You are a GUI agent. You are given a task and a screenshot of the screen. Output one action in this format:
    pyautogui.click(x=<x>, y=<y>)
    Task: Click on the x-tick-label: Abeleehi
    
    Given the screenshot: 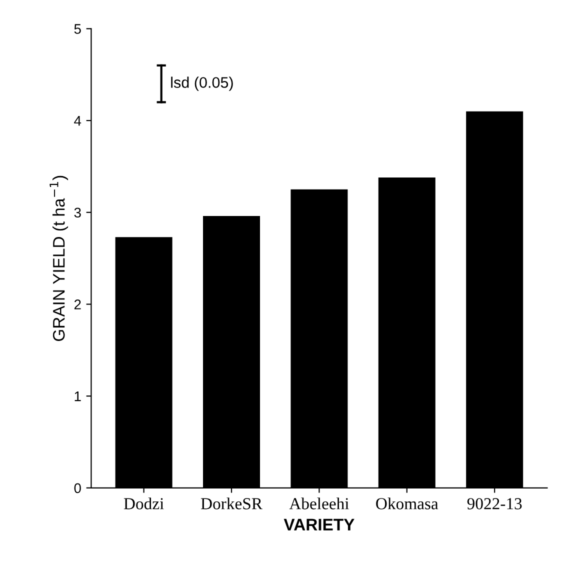 What is the action you would take?
    pyautogui.click(x=319, y=504)
    